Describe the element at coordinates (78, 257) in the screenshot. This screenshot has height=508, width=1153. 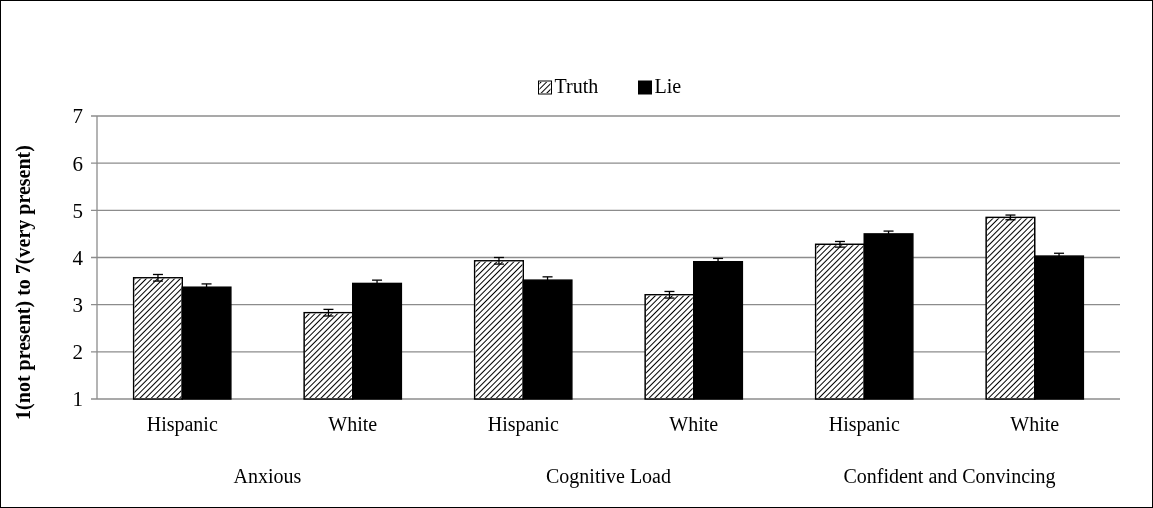
I see `y-tick-label: 4` at that location.